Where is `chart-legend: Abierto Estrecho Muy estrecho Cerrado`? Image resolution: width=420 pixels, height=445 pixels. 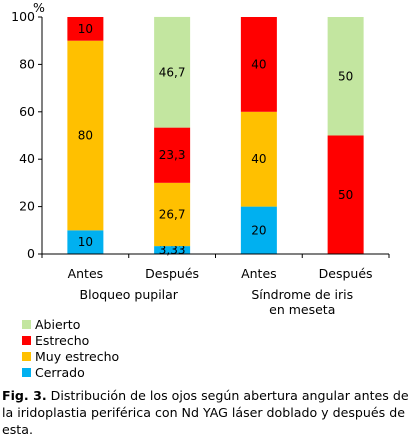 chart-legend: Abierto Estrecho Muy estrecho Cerrado is located at coordinates (70, 348).